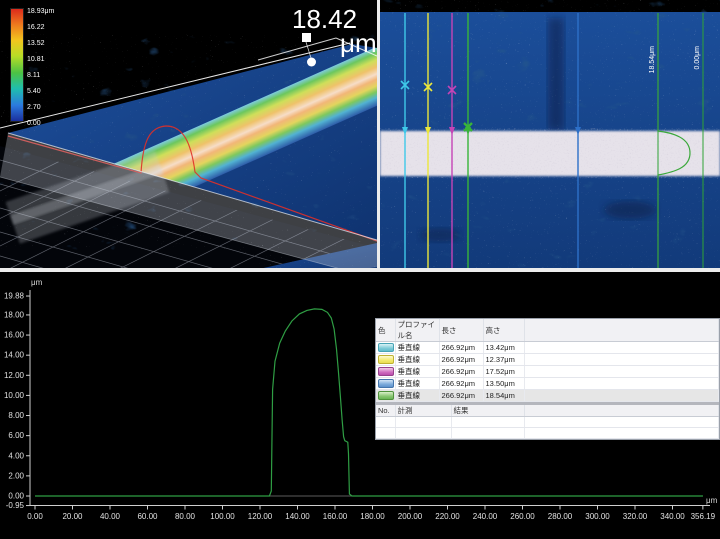 The width and height of the screenshot is (720, 539). Describe the element at coordinates (578, 131) in the screenshot. I see `blue-arrowhead` at that location.